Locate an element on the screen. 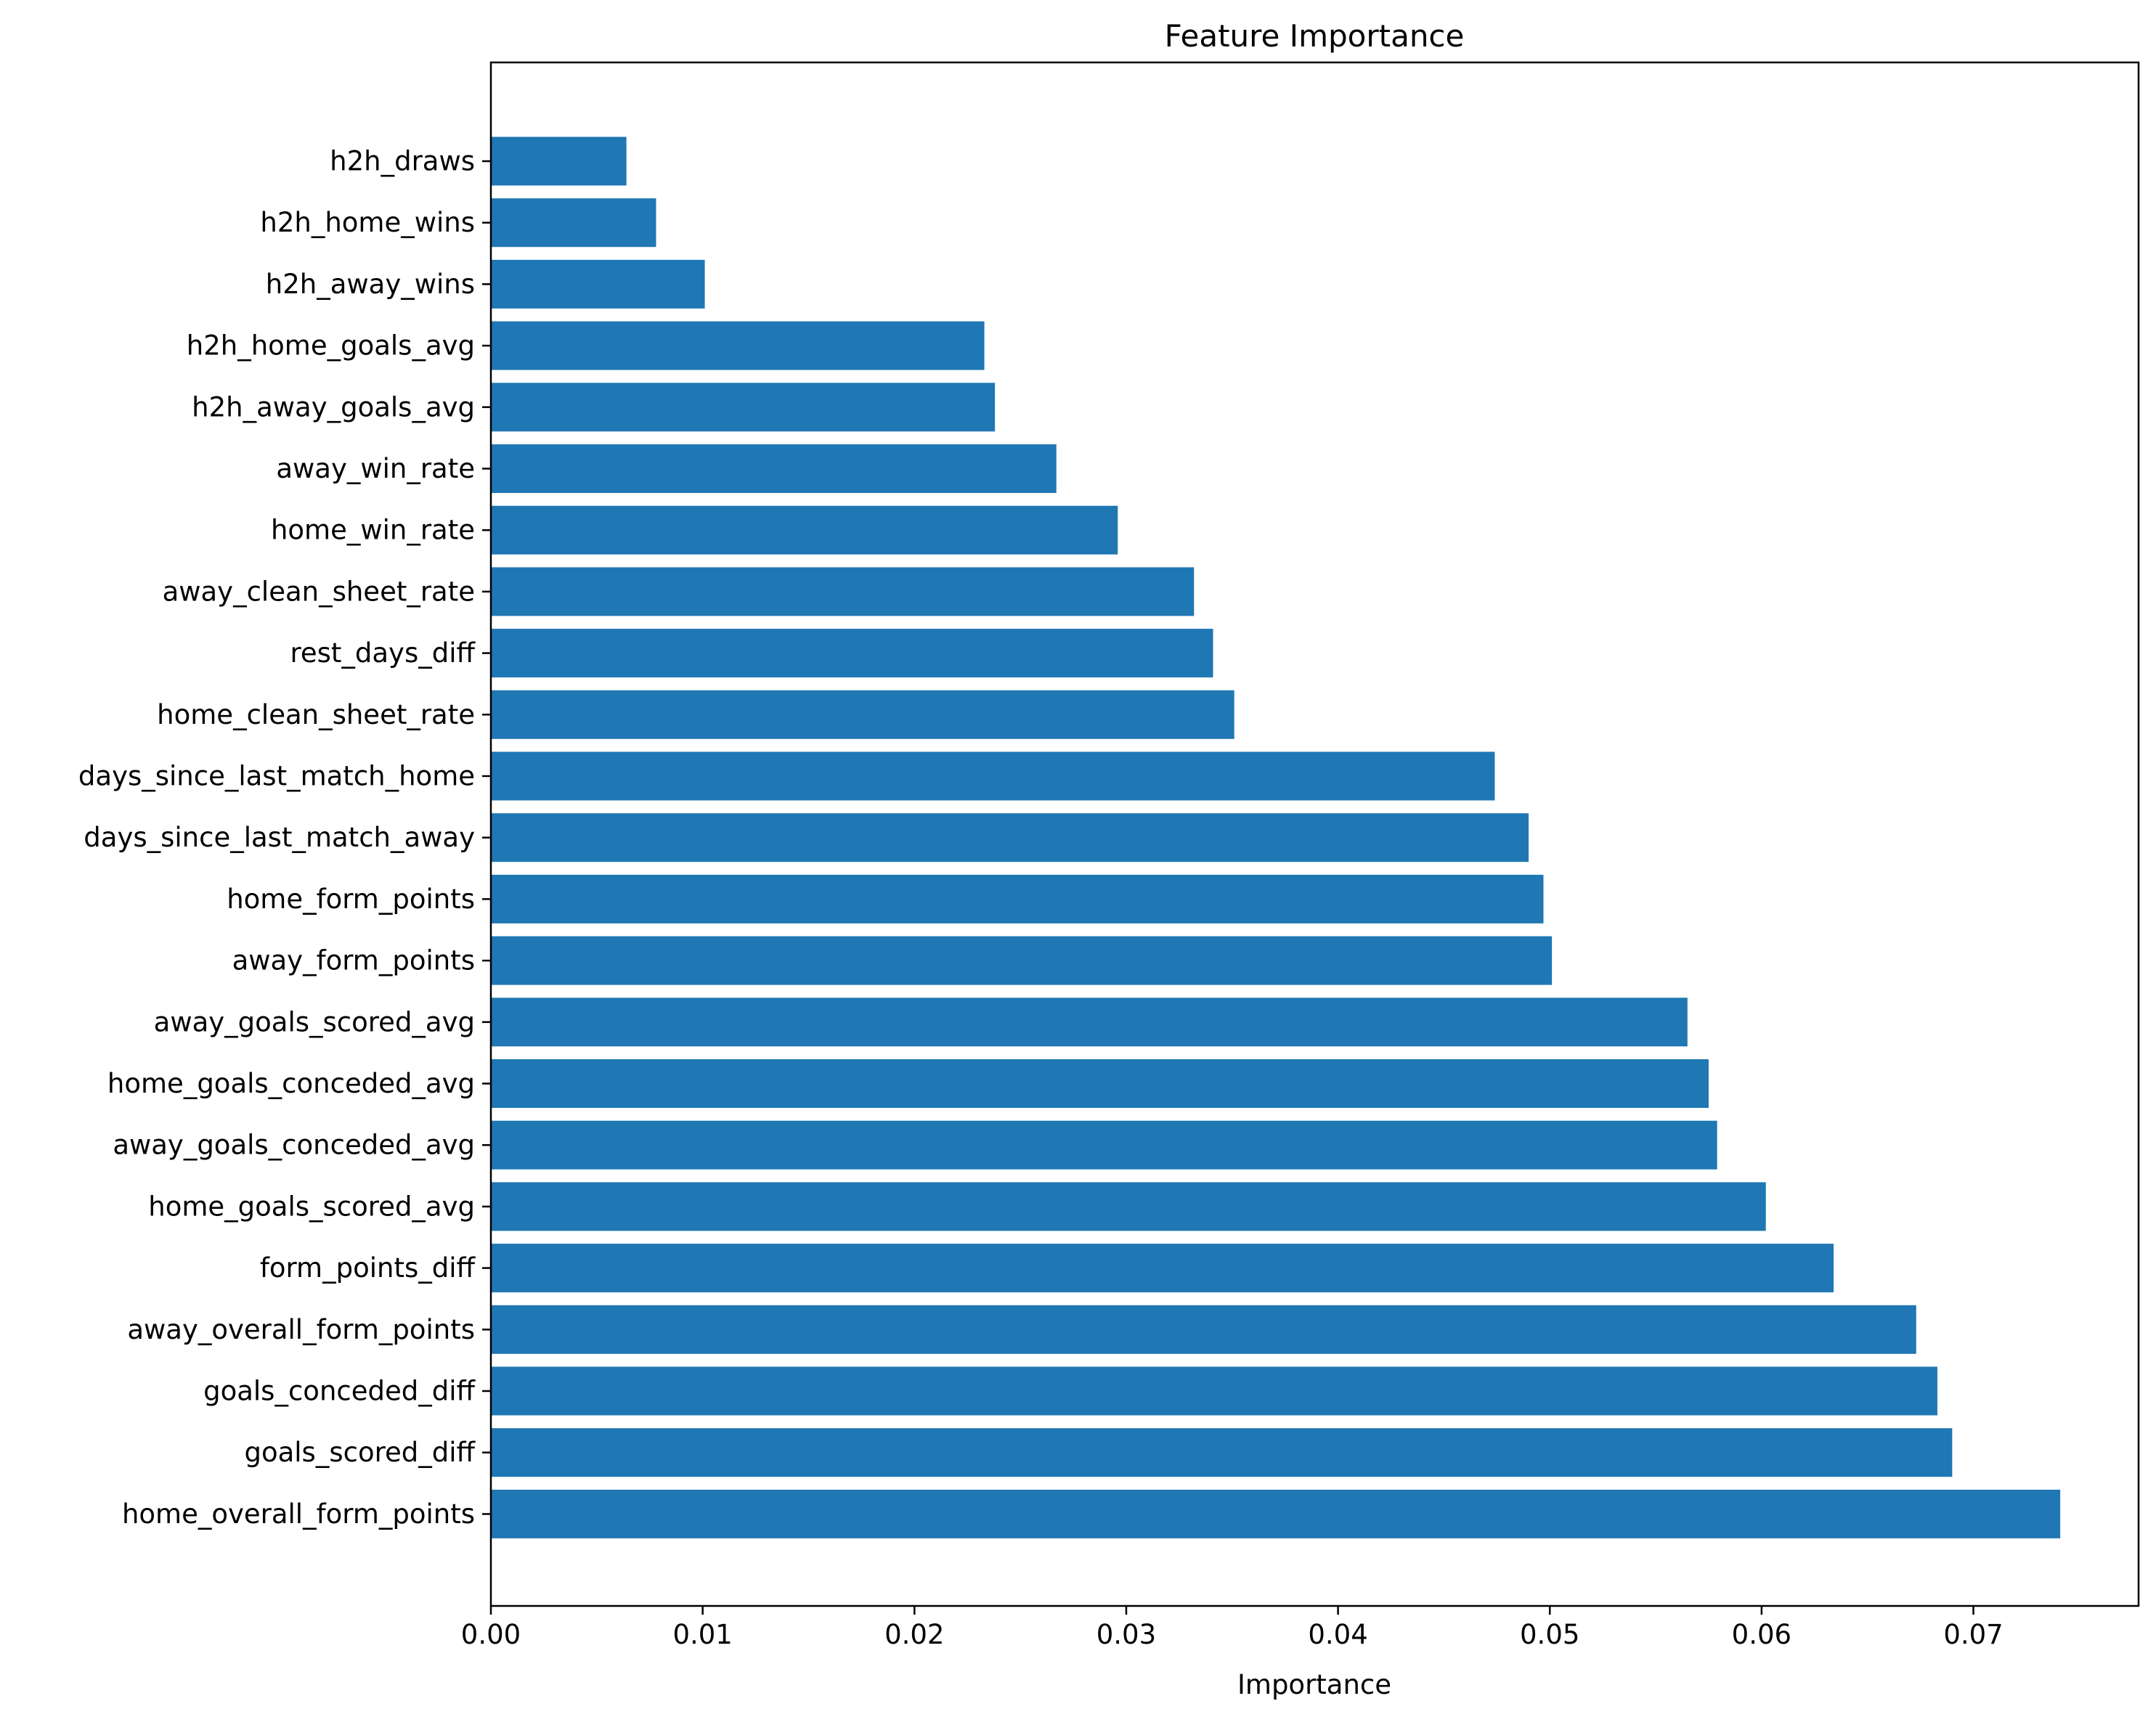 The height and width of the screenshot is (1717, 2156). bar-away-win-rate is located at coordinates (774, 468).